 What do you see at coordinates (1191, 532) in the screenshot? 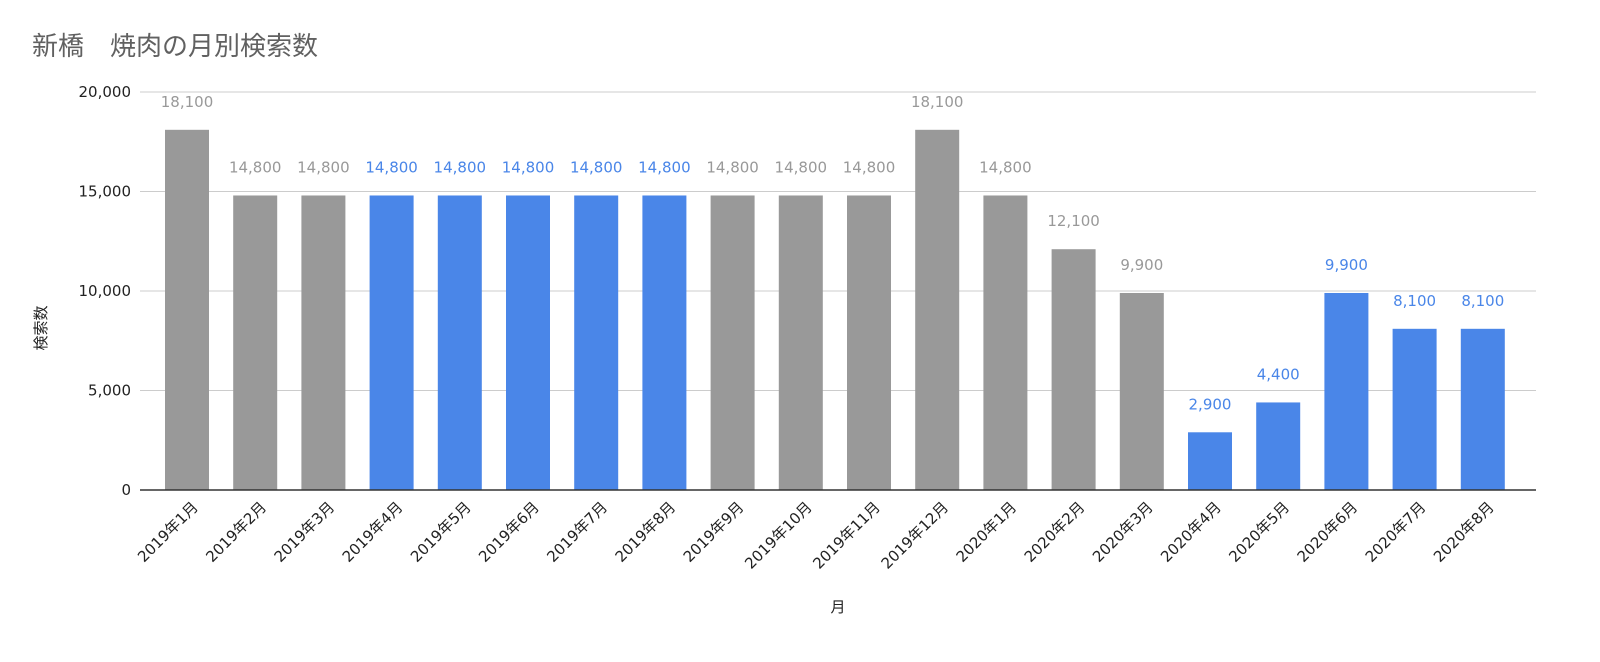
I see `x-tick-label: 2020年4月` at bounding box center [1191, 532].